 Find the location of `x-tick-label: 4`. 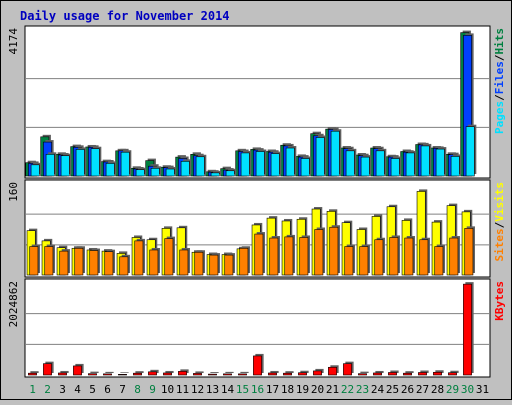

x-tick-label: 4 is located at coordinates (77, 389).